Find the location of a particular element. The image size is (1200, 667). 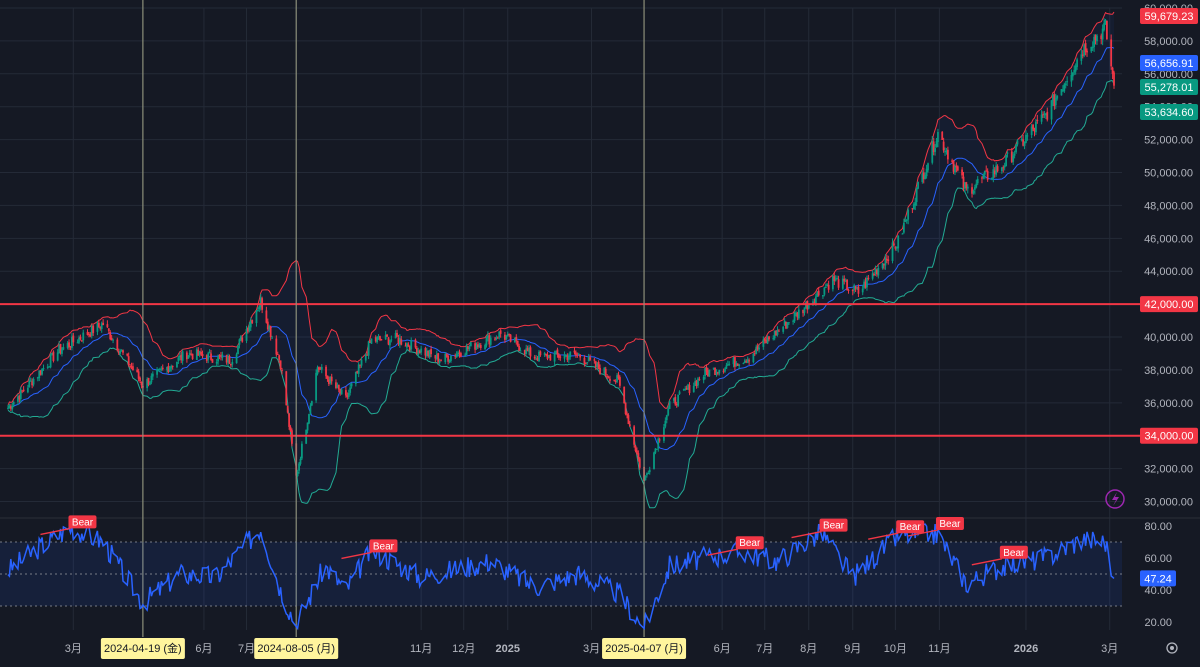

time-tick-label: 10月 is located at coordinates (895, 649).